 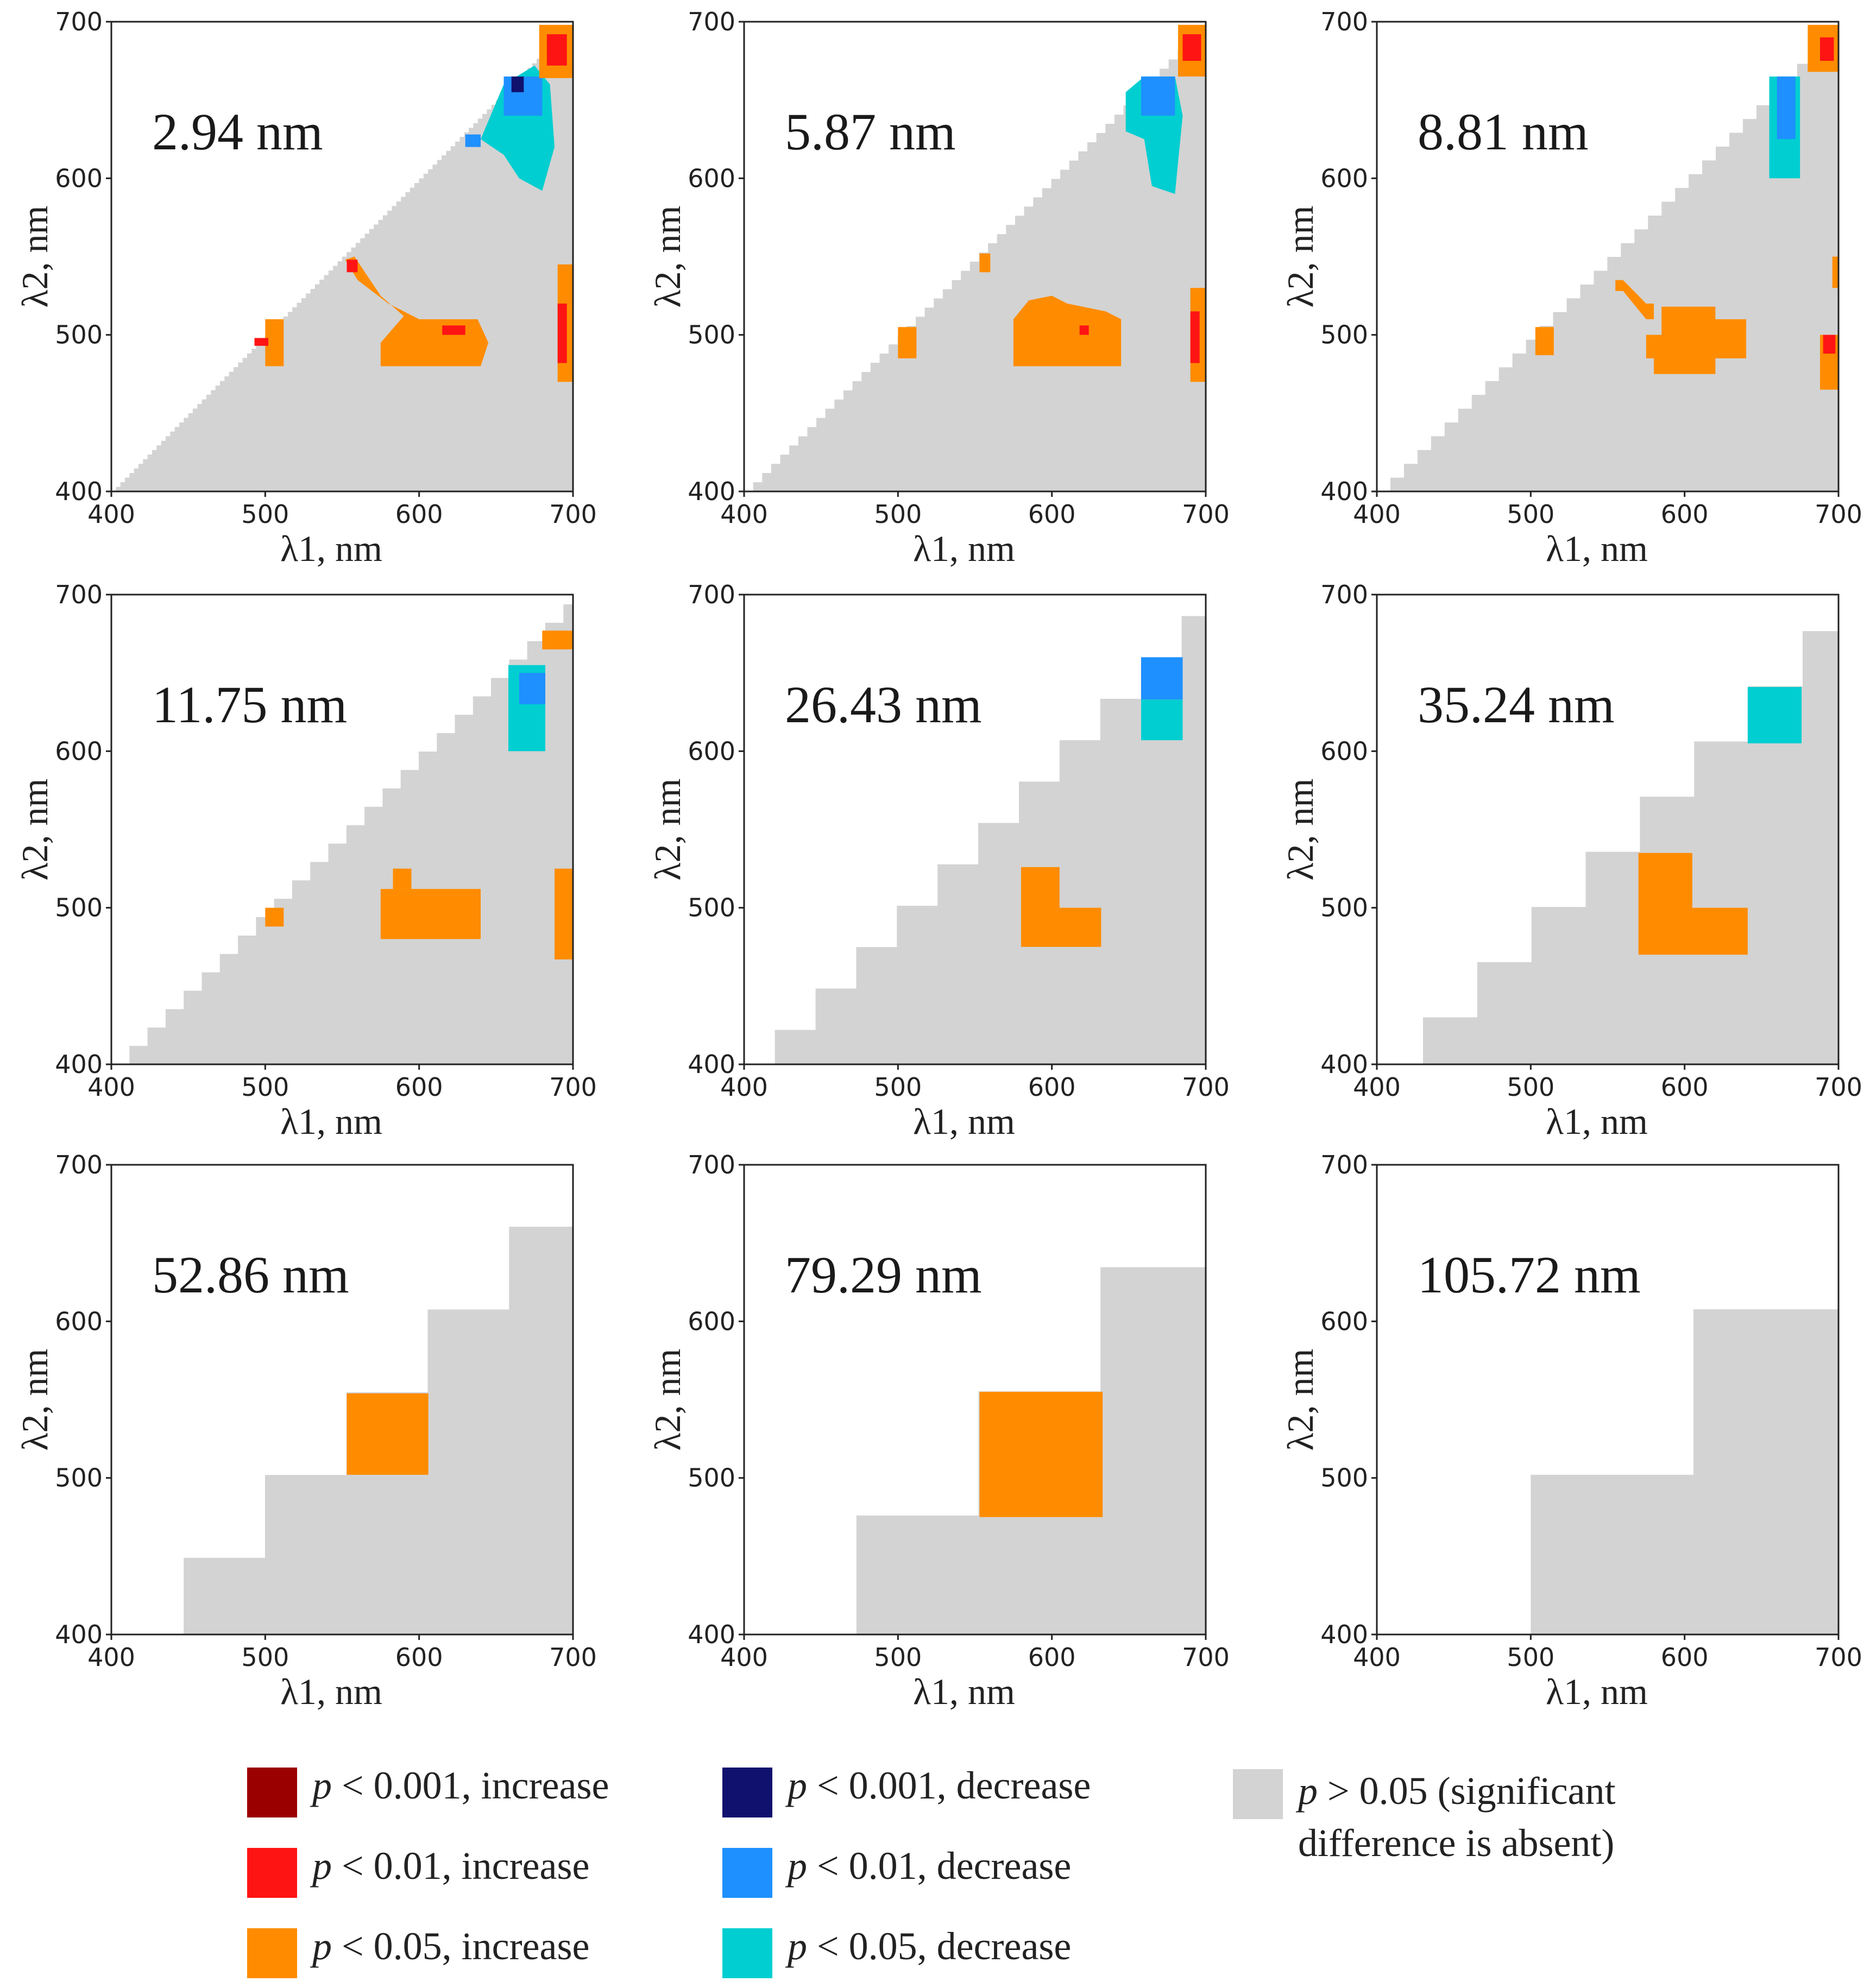 I want to click on panel-title: 26.43 nm, so click(x=883, y=705).